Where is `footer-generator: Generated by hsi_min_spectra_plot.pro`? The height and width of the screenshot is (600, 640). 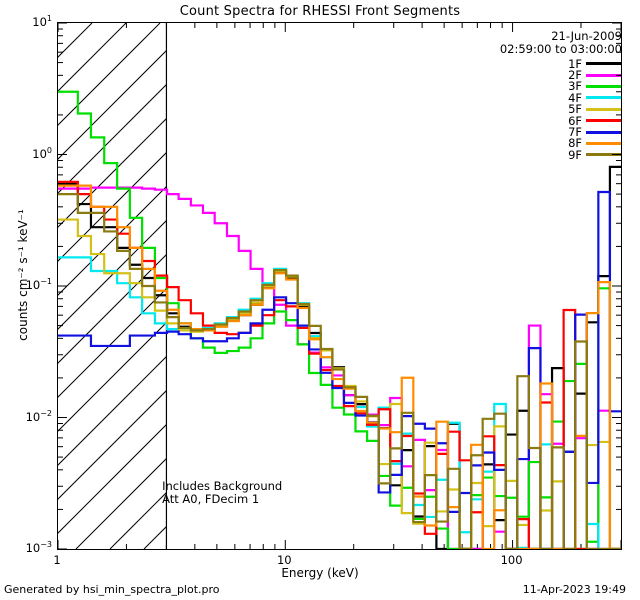
footer-generator: Generated by hsi_min_spectra_plot.pro is located at coordinates (112, 589).